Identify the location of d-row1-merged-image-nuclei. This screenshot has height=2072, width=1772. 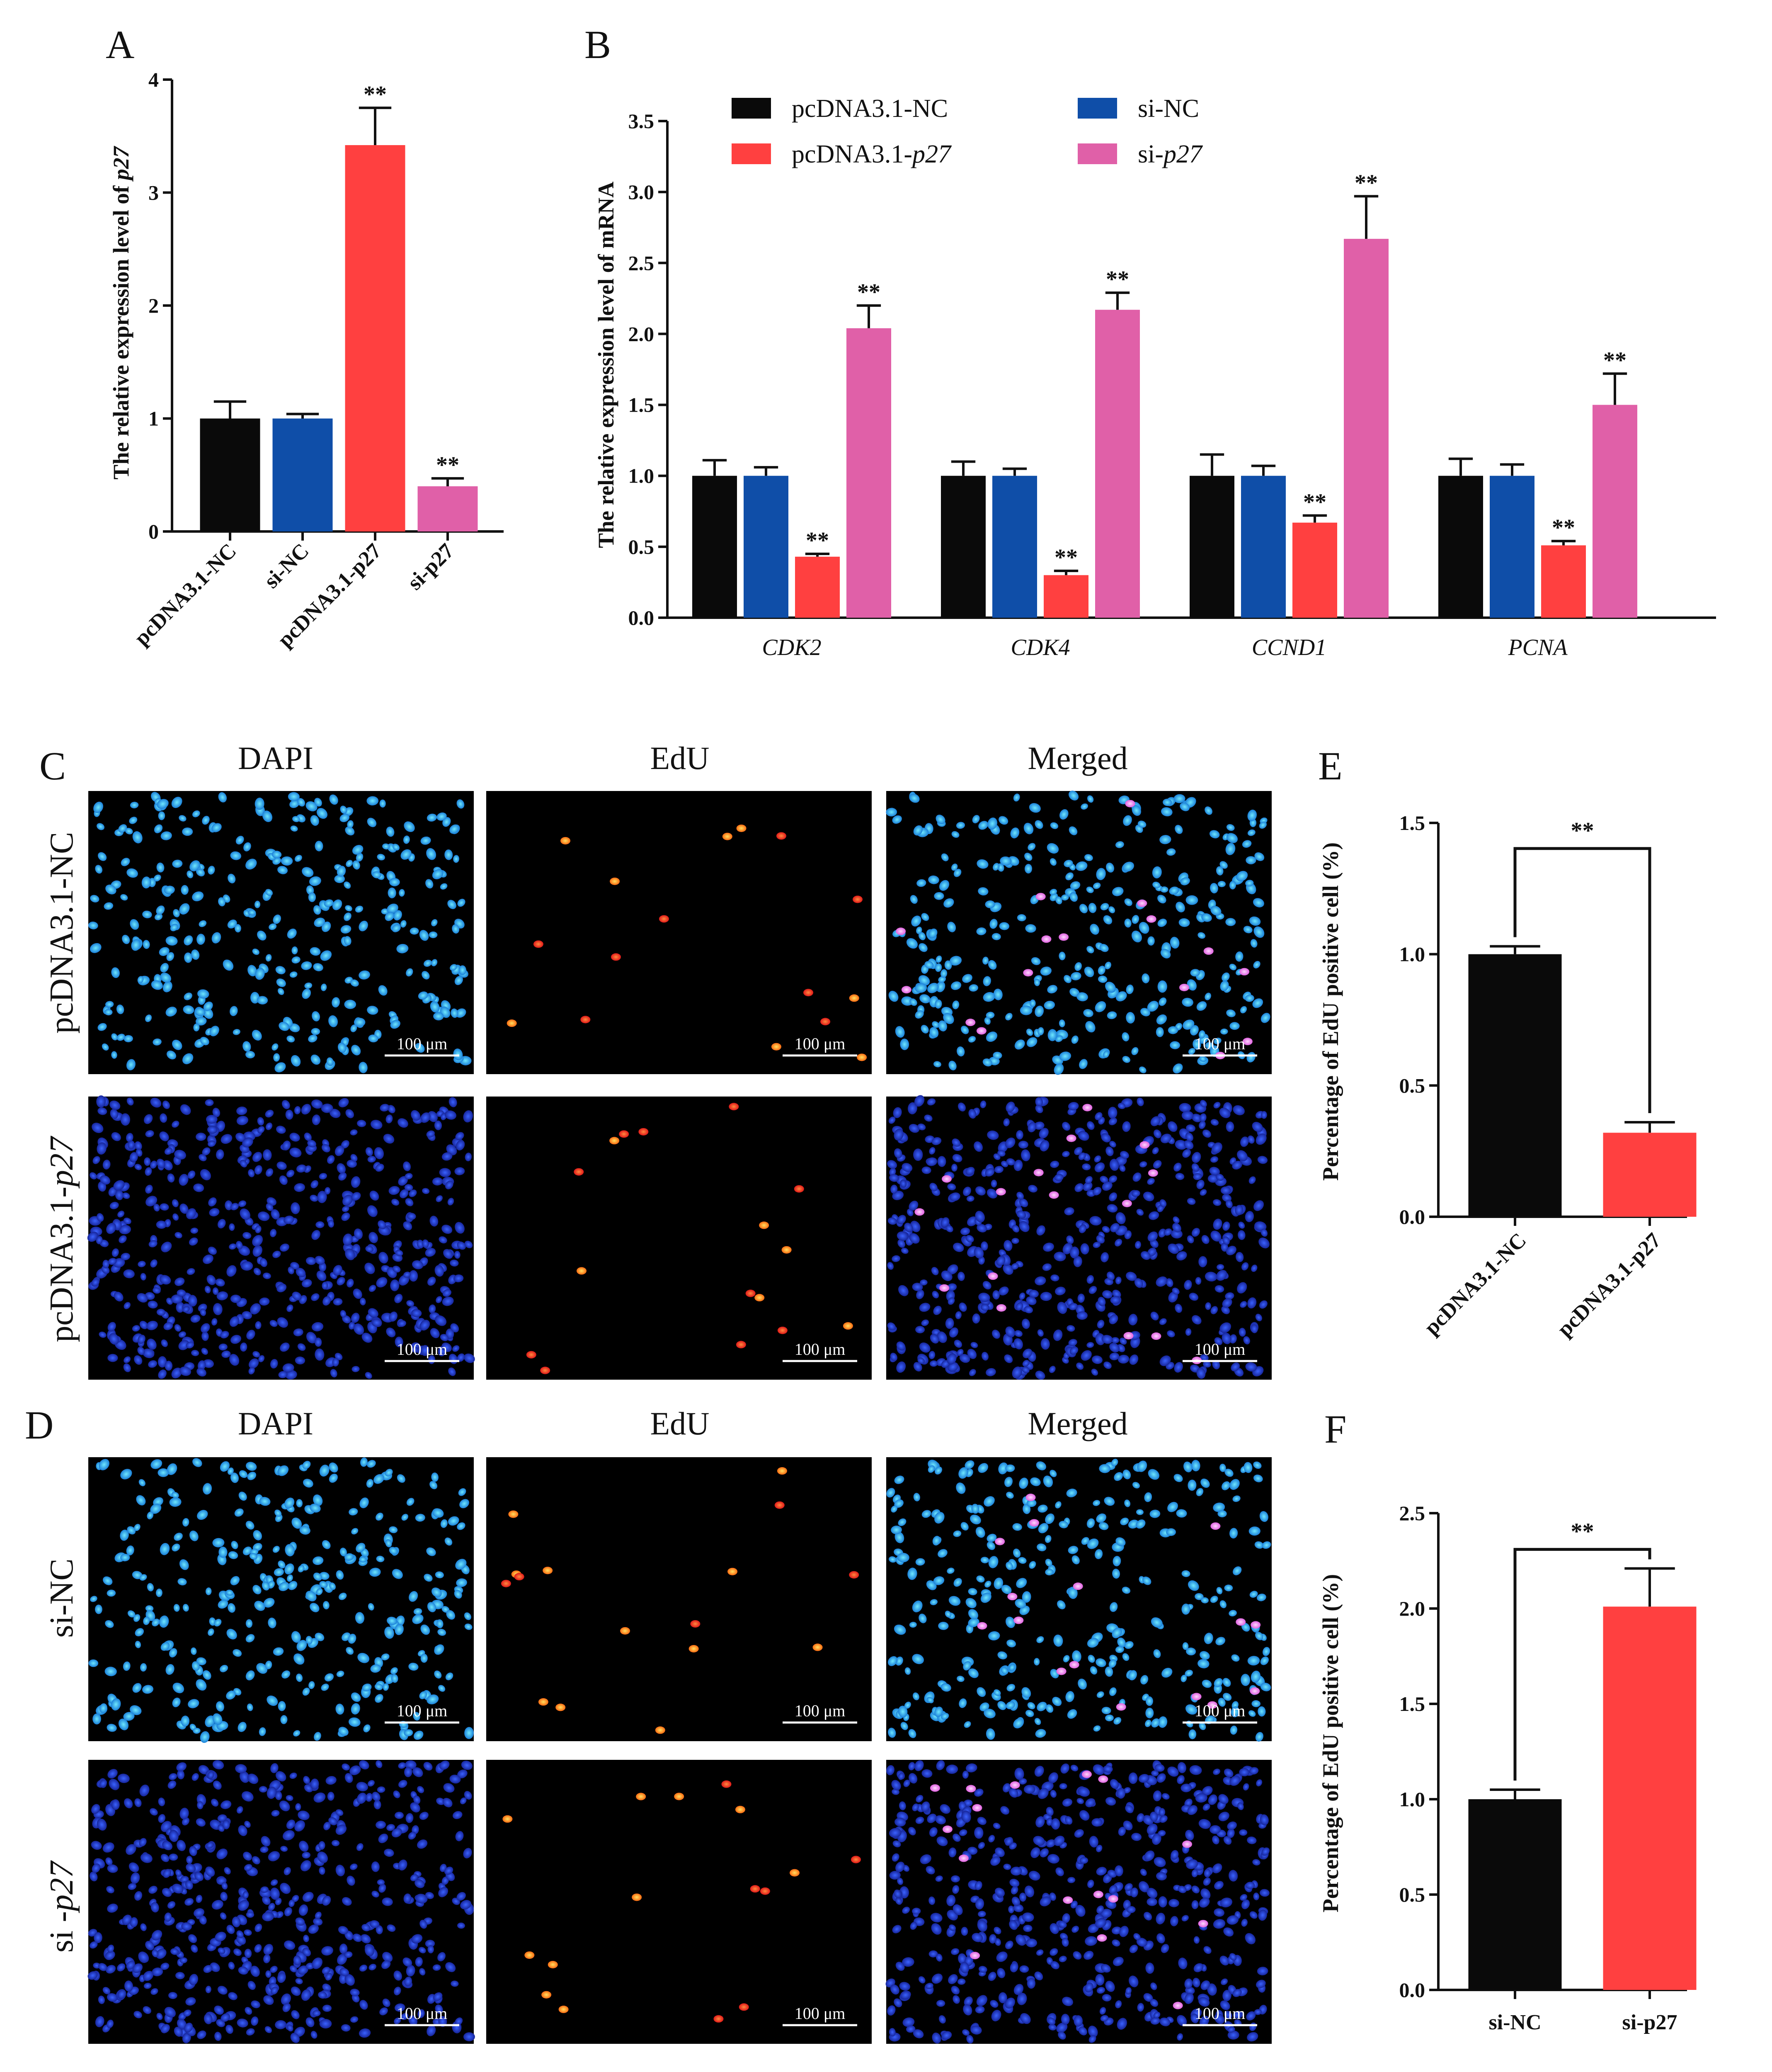
(1077, 1902).